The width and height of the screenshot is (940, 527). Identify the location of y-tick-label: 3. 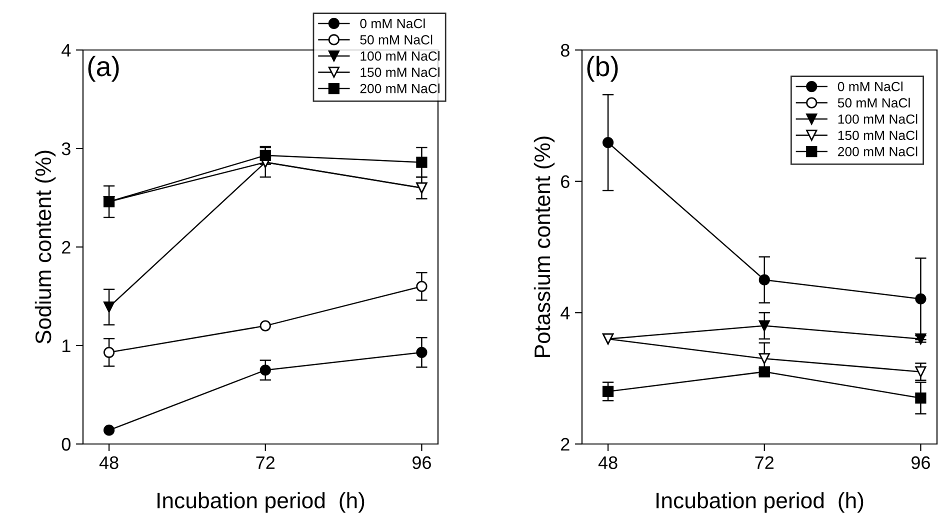
(66, 149).